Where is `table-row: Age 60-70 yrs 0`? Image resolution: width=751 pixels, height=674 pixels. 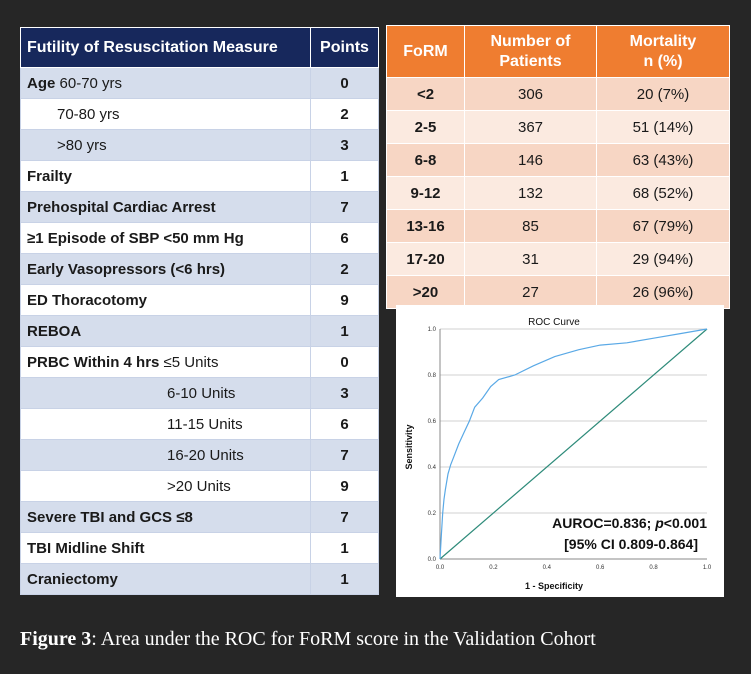 table-row: Age 60-70 yrs 0 is located at coordinates (199, 83).